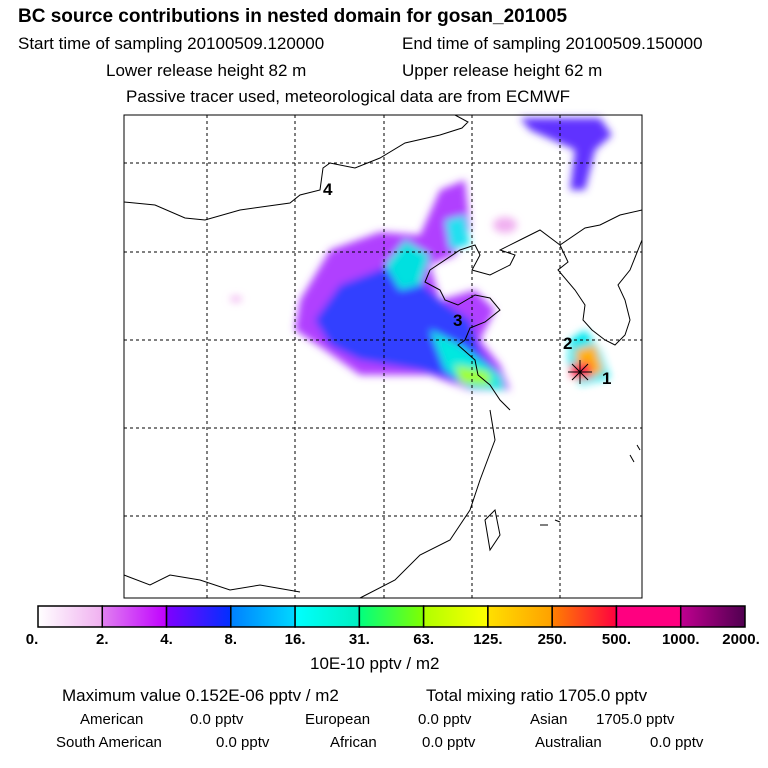 This screenshot has height=768, width=768. I want to click on label-american: American, so click(112, 719).